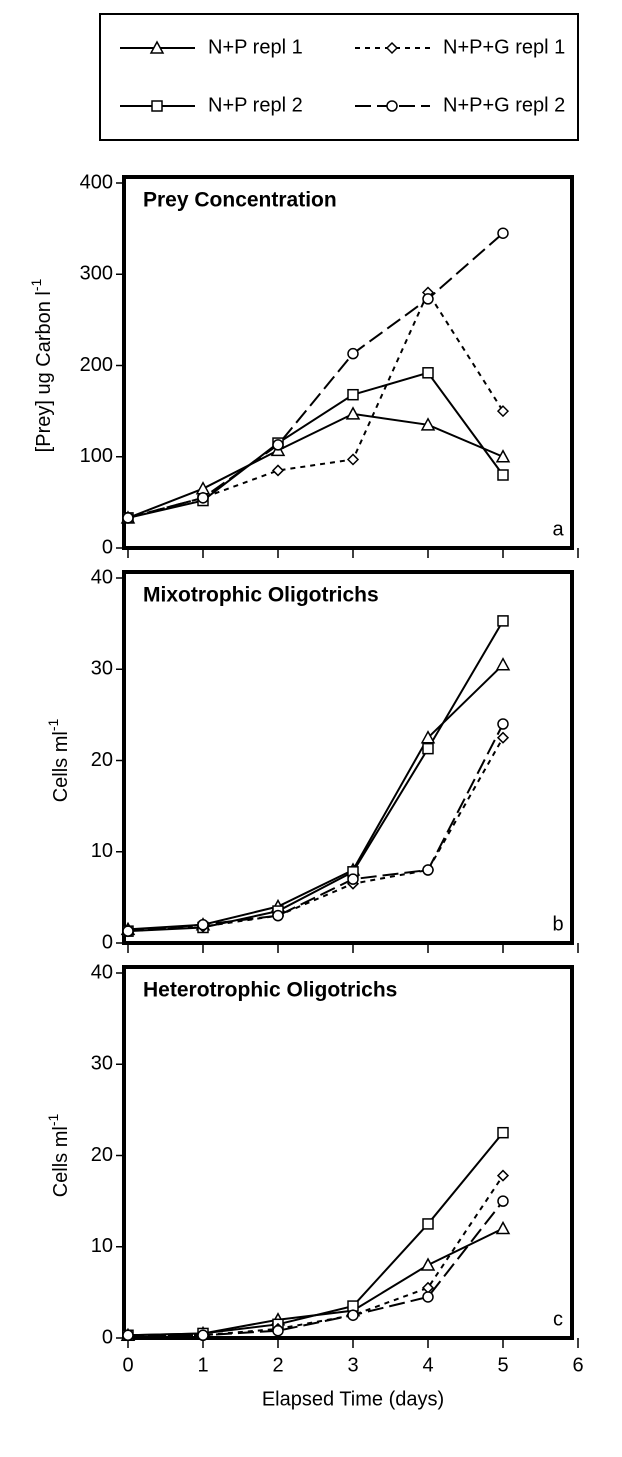  What do you see at coordinates (502, 1365) in the screenshot?
I see `x-tick-label: 5` at bounding box center [502, 1365].